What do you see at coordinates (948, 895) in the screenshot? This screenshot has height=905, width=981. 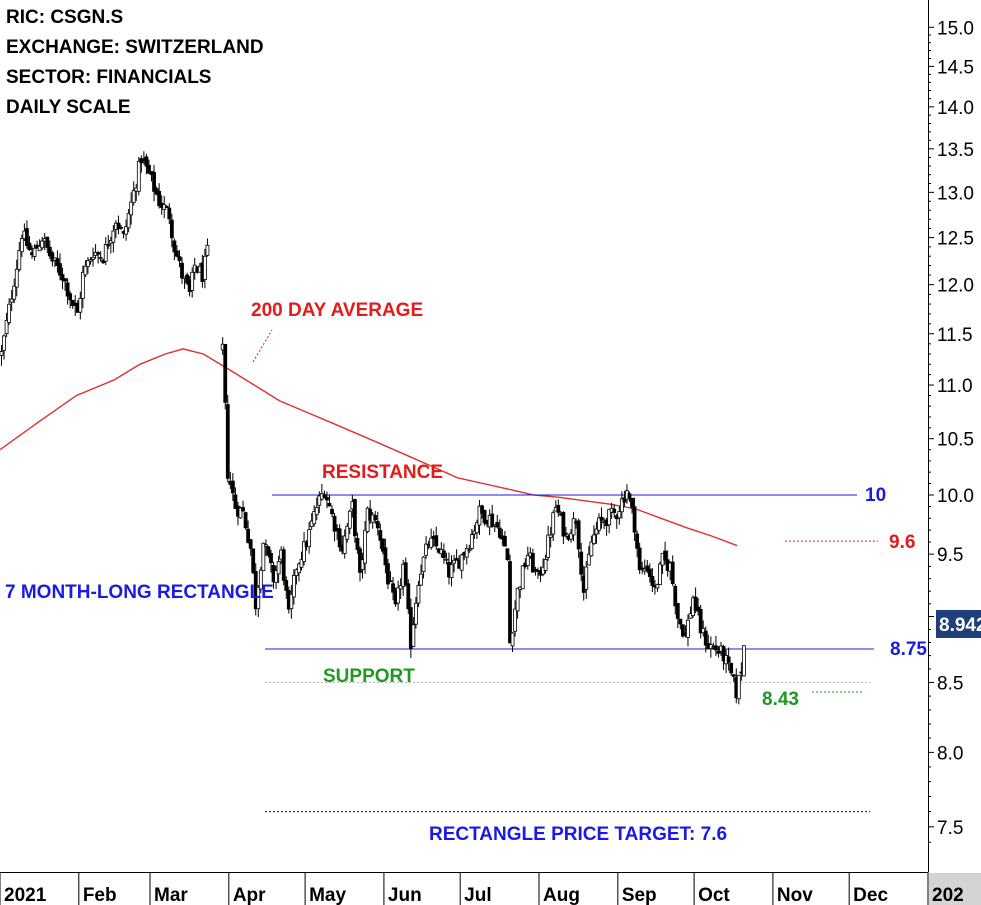 I see `x-tick-label: 202` at bounding box center [948, 895].